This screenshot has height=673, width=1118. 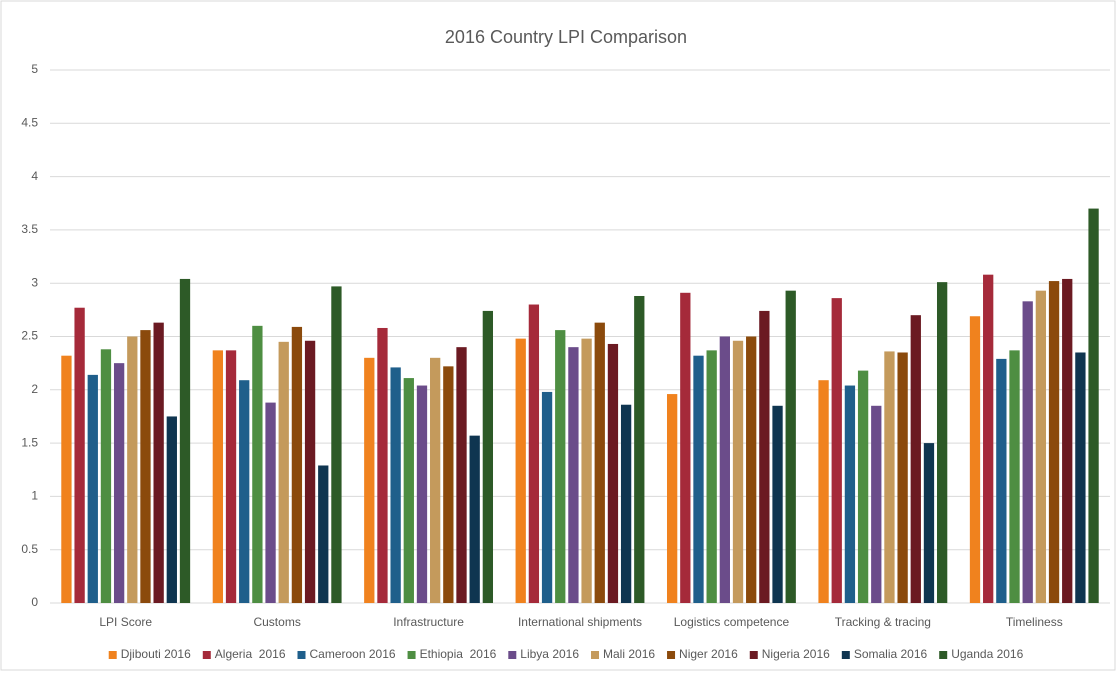 I want to click on legend-label: Algeria 2016, so click(x=250, y=654).